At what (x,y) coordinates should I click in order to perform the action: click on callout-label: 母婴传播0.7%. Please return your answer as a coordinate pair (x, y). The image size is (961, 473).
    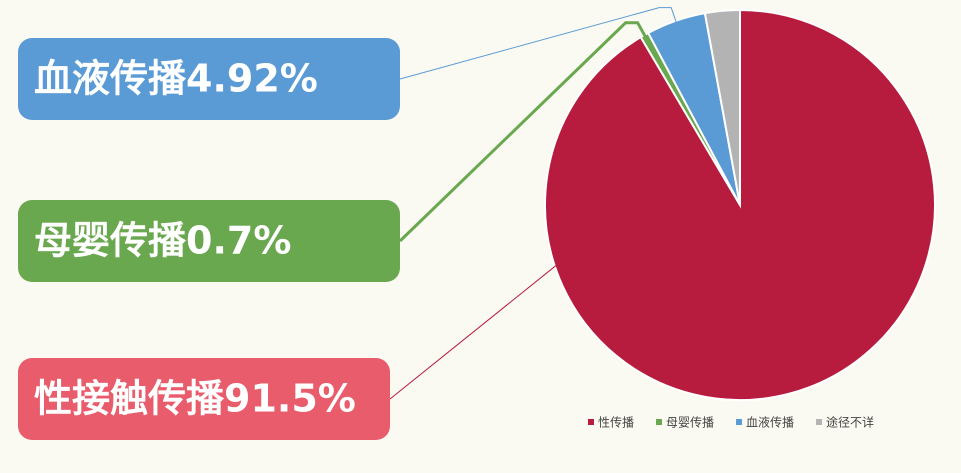
    Looking at the image, I should click on (162, 241).